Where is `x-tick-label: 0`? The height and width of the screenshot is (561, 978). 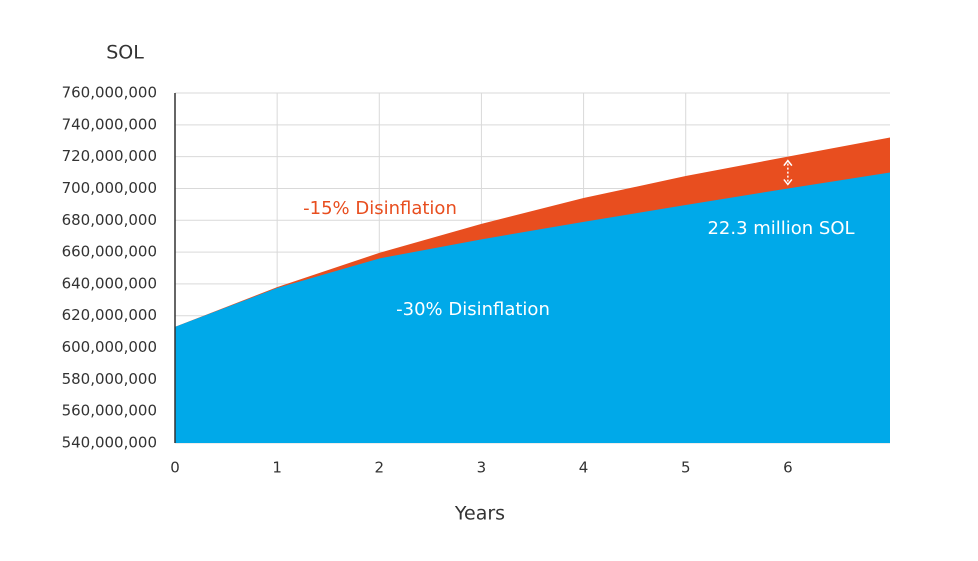
x-tick-label: 0 is located at coordinates (175, 468).